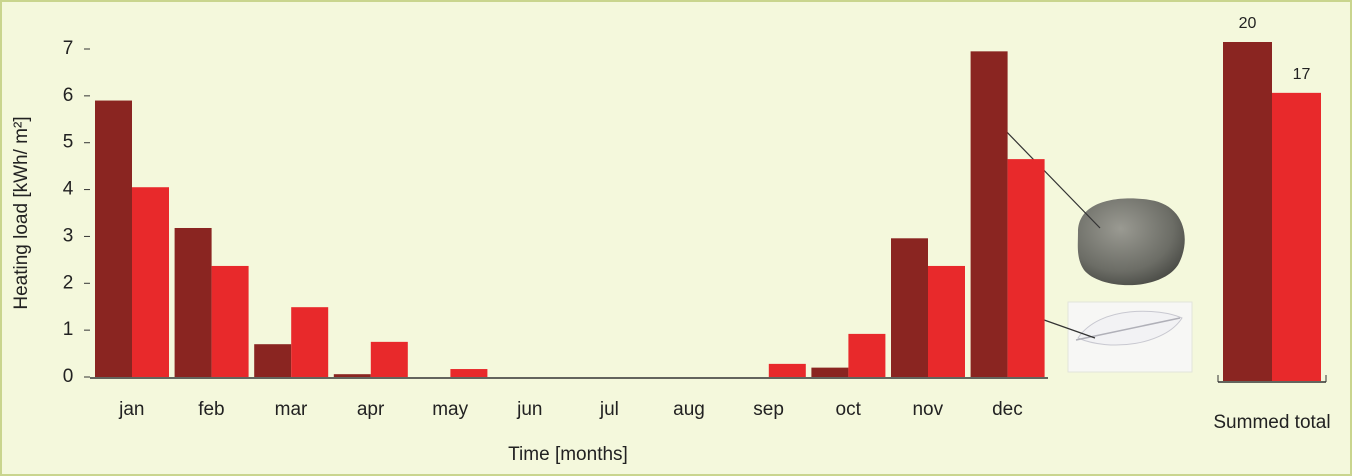 Image resolution: width=1352 pixels, height=476 pixels. What do you see at coordinates (1302, 74) in the screenshot?
I see `value-label: 17` at bounding box center [1302, 74].